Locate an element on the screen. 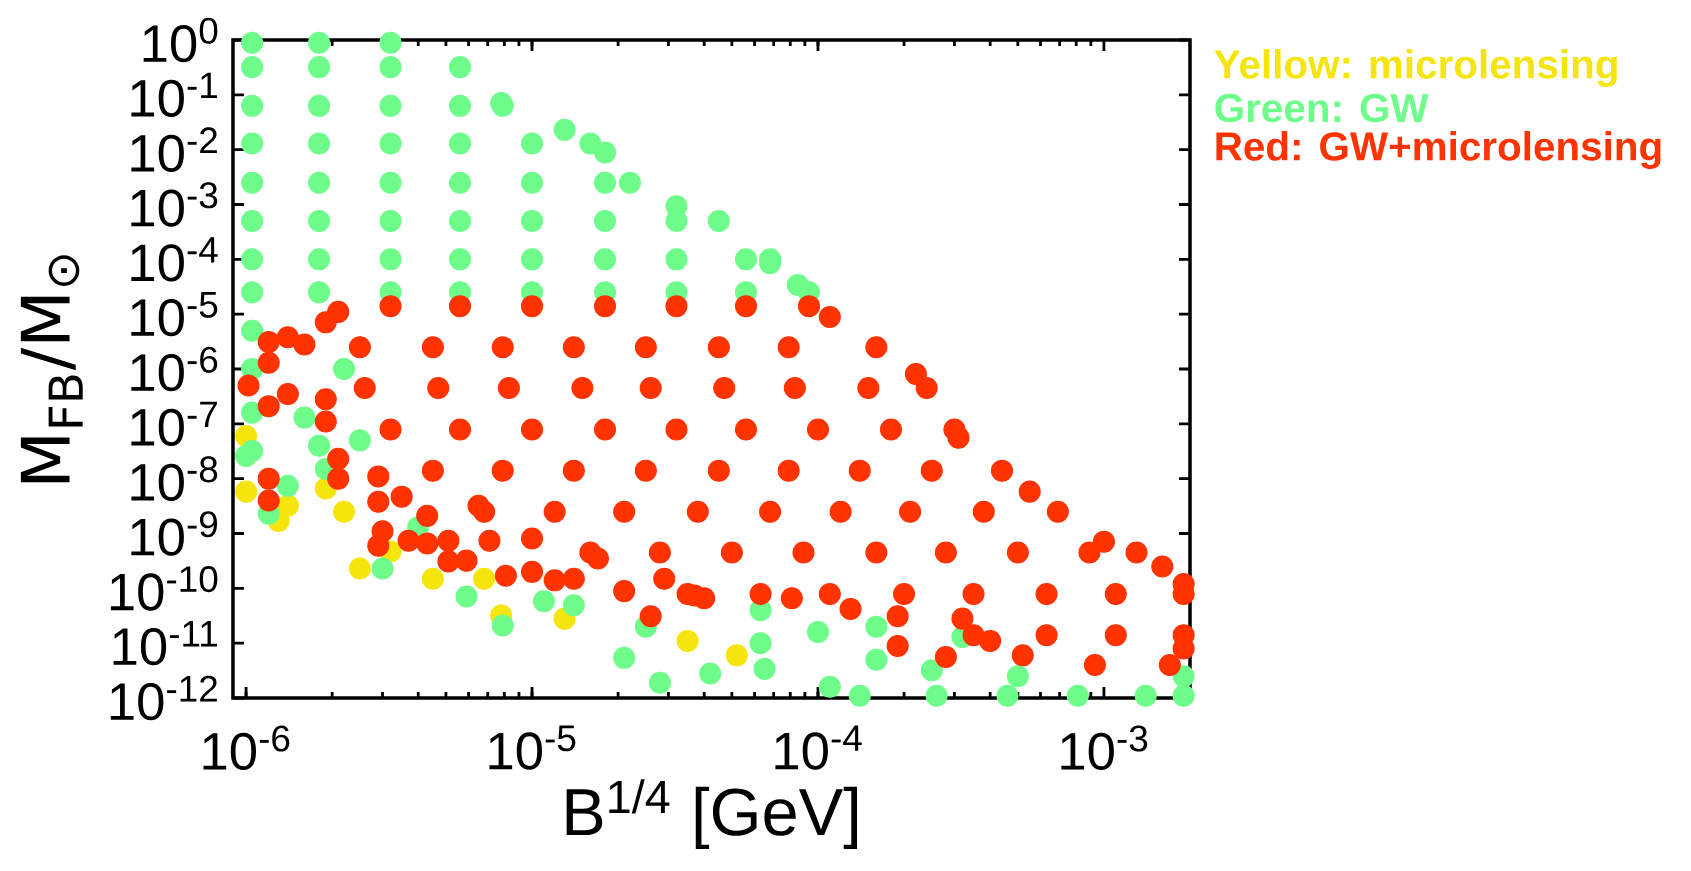 The height and width of the screenshot is (871, 1691). y-tick-label: 10$^{-11}$ is located at coordinates (165, 643).